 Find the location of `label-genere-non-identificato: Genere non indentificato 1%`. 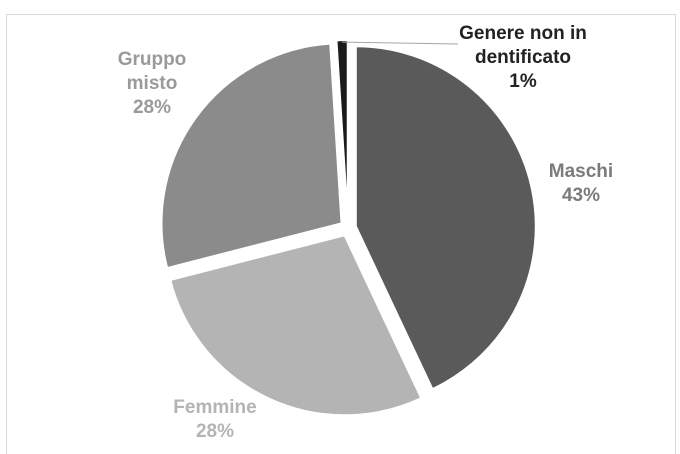

label-genere-non-identificato: Genere non indentificato 1% is located at coordinates (523, 58).